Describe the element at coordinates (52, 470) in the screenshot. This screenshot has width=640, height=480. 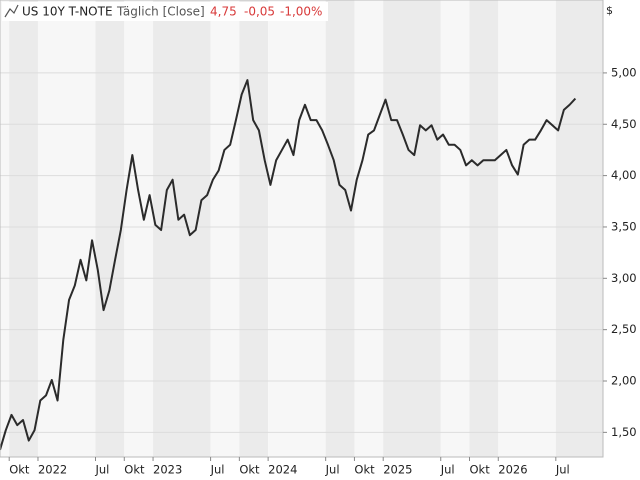
I see `x-tick-label: 2022` at that location.